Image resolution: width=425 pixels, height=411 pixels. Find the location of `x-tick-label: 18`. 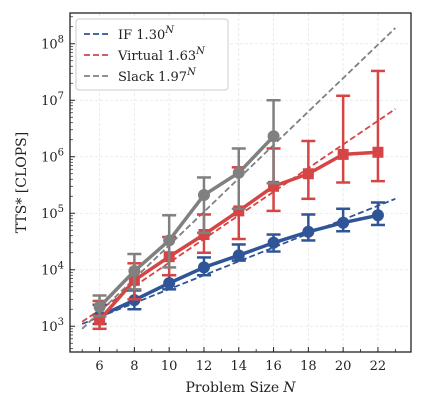

x-tick-label: 18 is located at coordinates (308, 366).